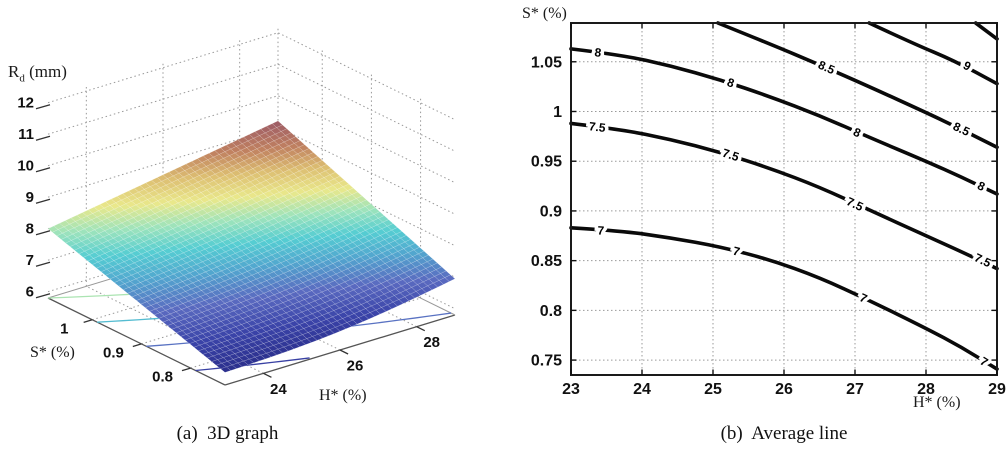  I want to click on z-axis-label-unit: (mm), so click(45, 71).